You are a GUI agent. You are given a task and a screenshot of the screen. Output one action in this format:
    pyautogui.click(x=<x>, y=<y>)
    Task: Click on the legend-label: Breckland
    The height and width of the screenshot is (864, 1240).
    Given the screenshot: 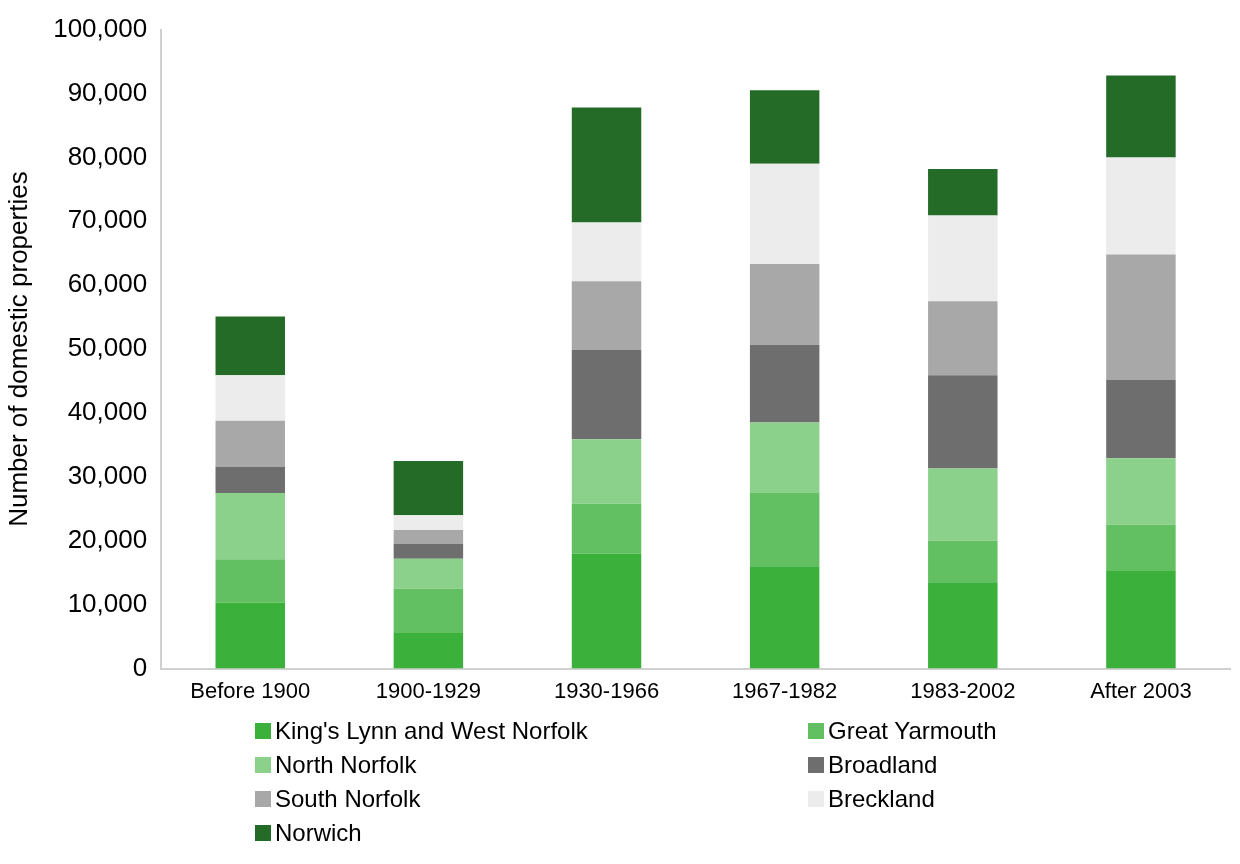 What is the action you would take?
    pyautogui.click(x=881, y=799)
    